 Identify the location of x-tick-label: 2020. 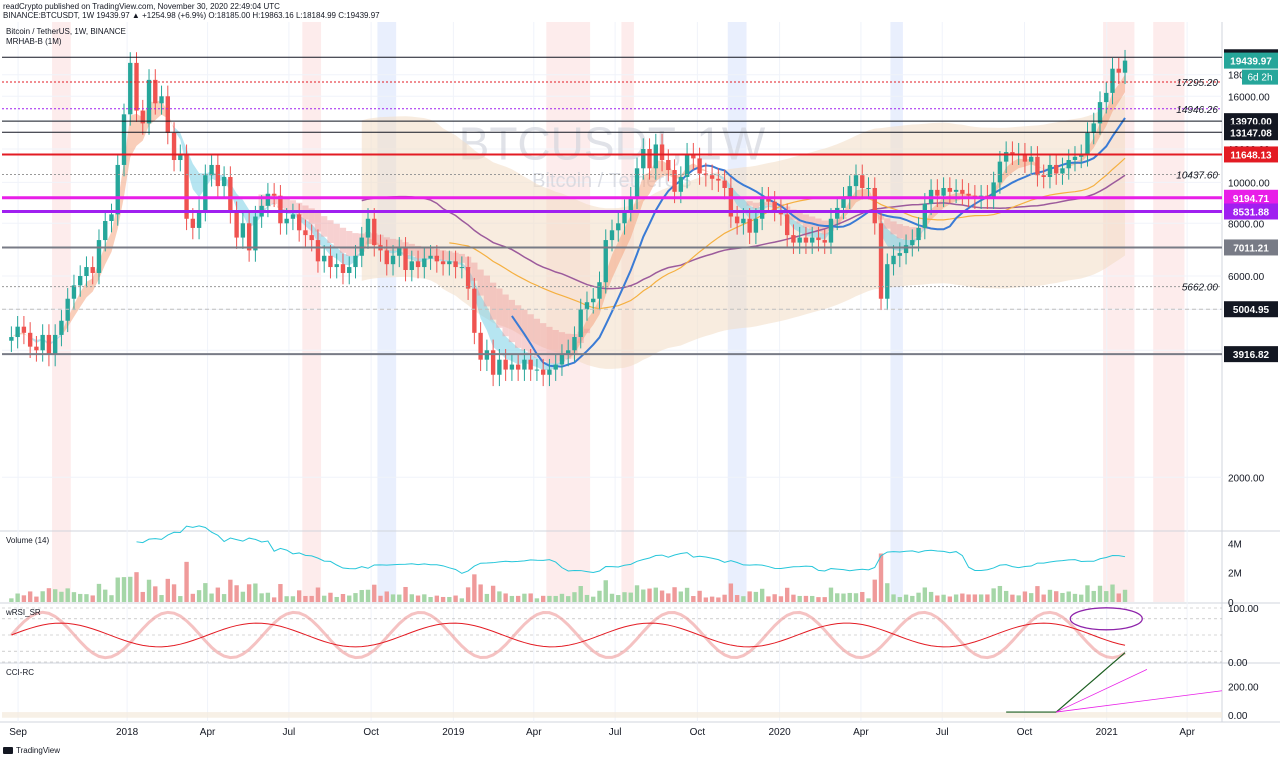
(779, 732).